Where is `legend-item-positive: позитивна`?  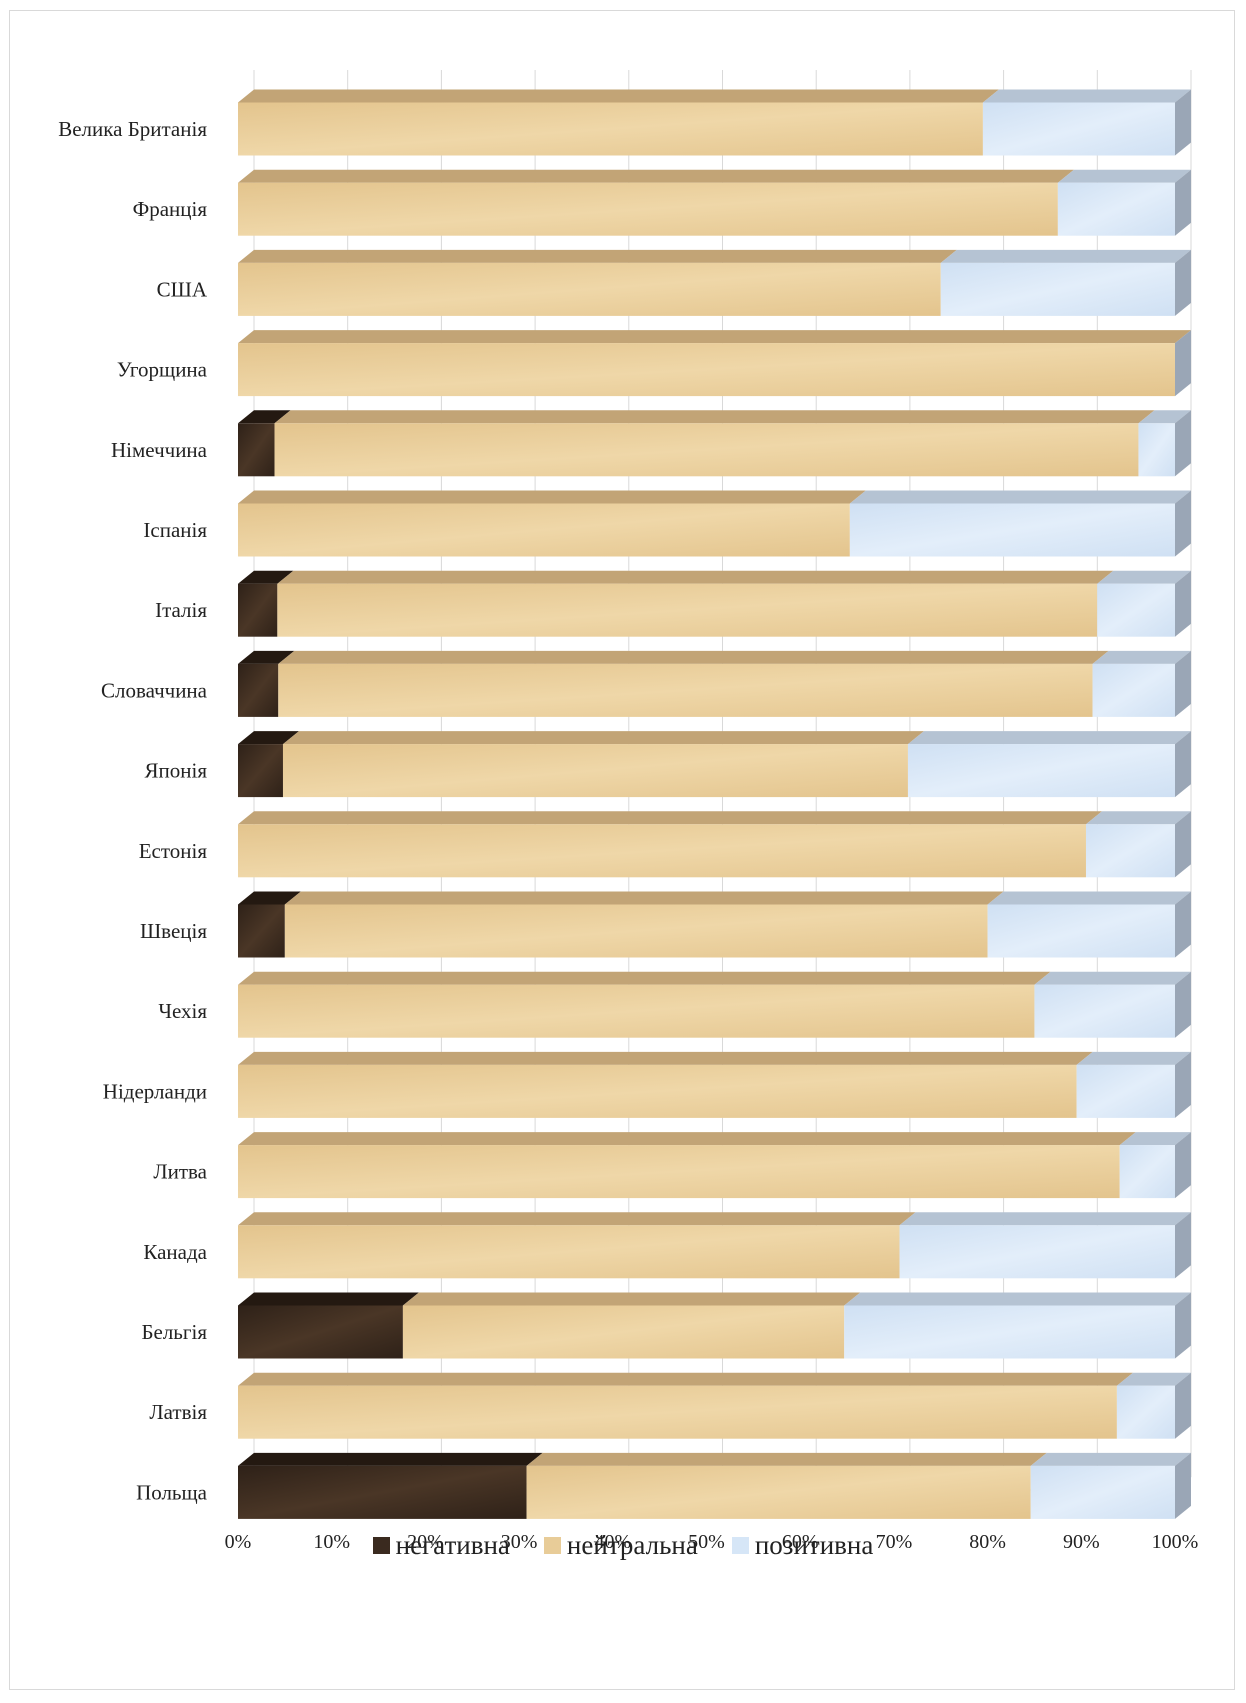 legend-item-positive: позитивна is located at coordinates (802, 1545).